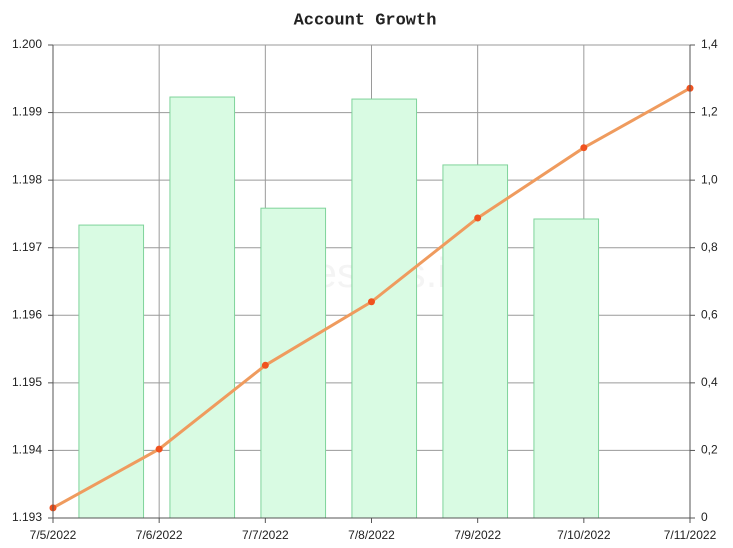 Image resolution: width=733 pixels, height=548 pixels. Describe the element at coordinates (159, 535) in the screenshot. I see `x-tick-label: 7/6/2022` at that location.